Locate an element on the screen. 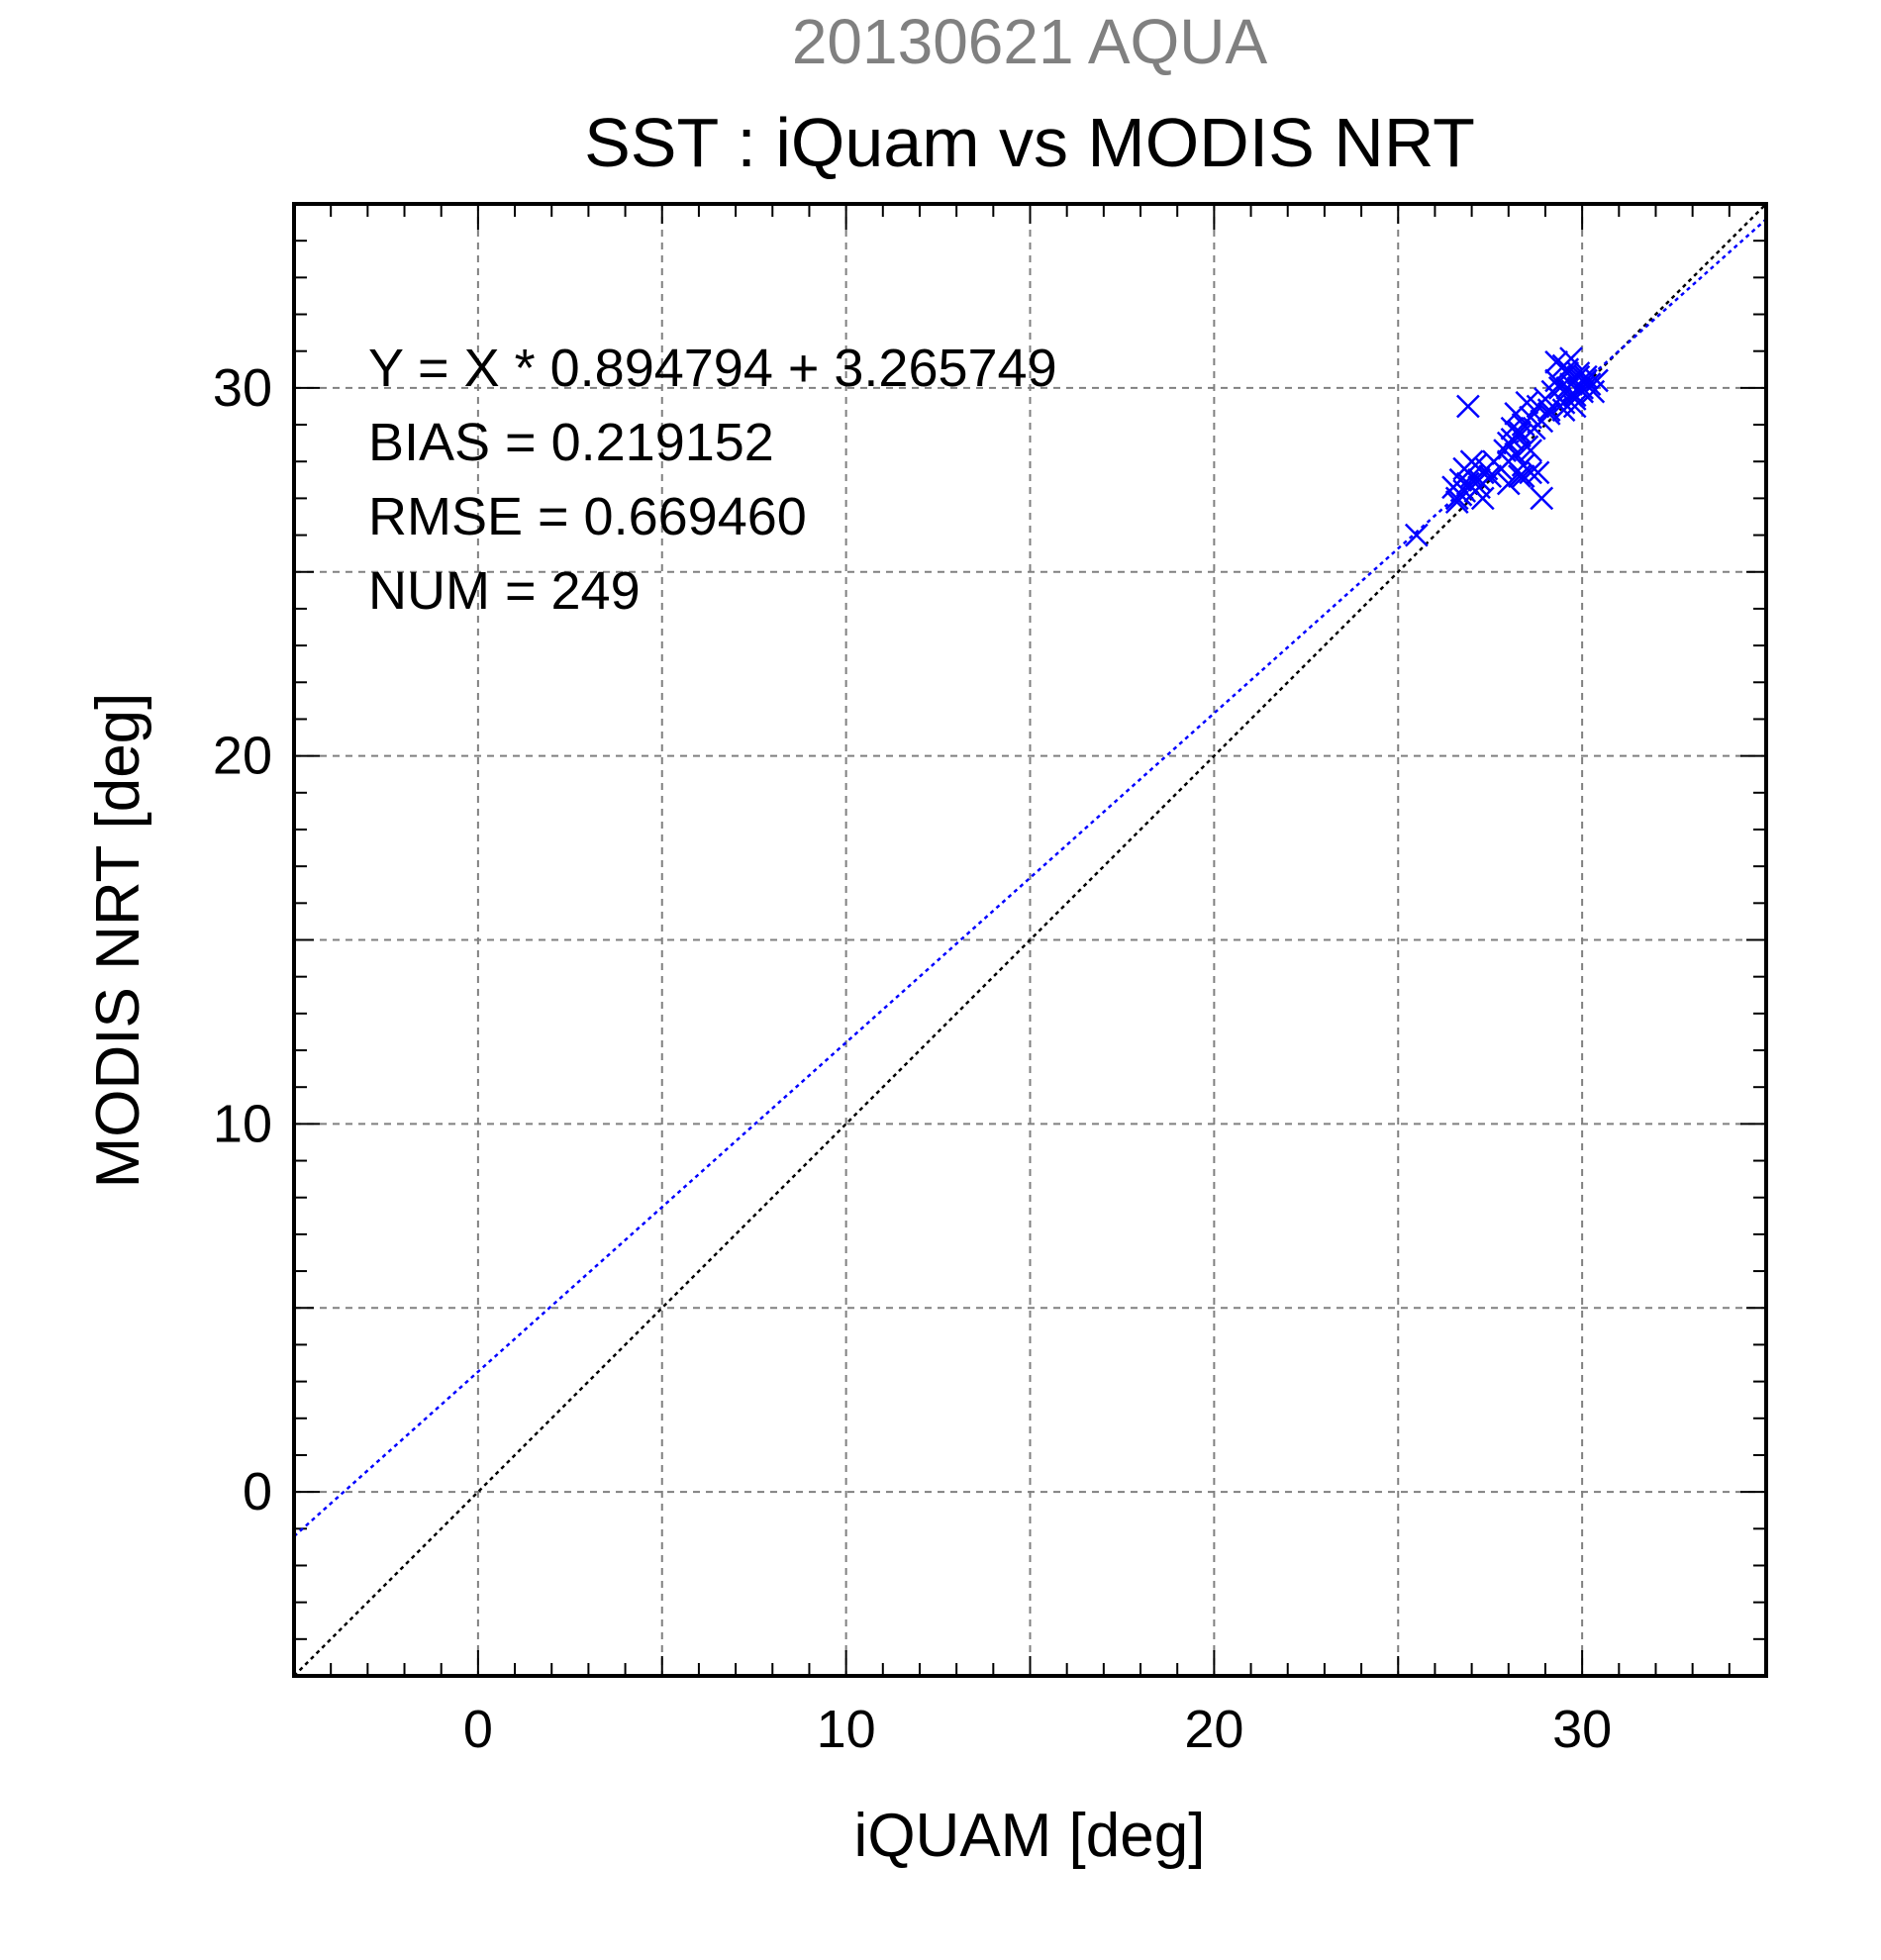 This screenshot has height=1960, width=1881. chart-title: SST : iQuam vs MODIS NRT is located at coordinates (1030, 142).